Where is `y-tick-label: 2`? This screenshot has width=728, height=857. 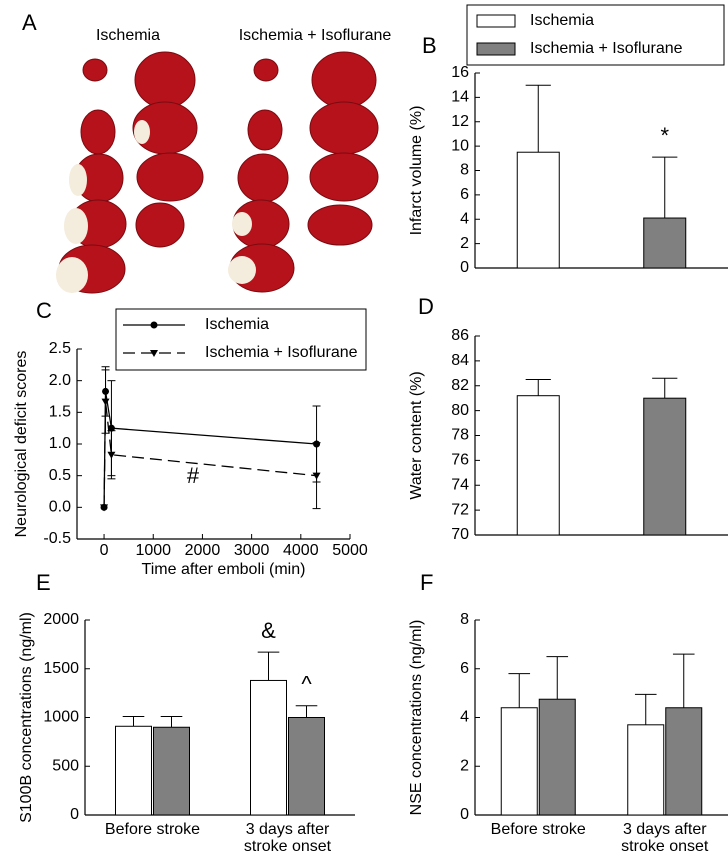 y-tick-label: 2 is located at coordinates (464, 243).